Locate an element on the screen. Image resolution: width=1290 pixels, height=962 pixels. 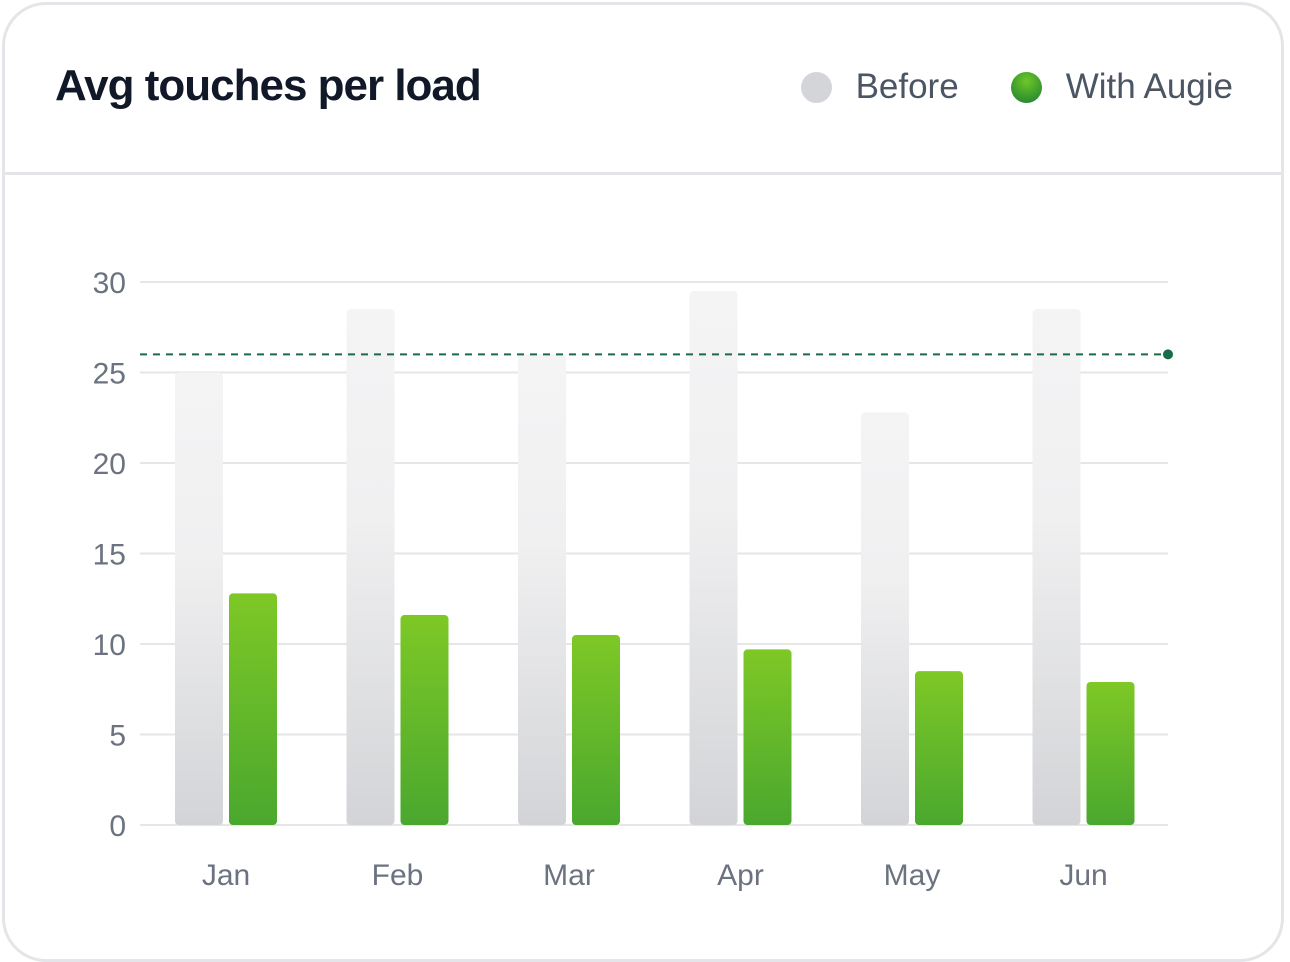
y-tick-label: 10 is located at coordinates (109, 645).